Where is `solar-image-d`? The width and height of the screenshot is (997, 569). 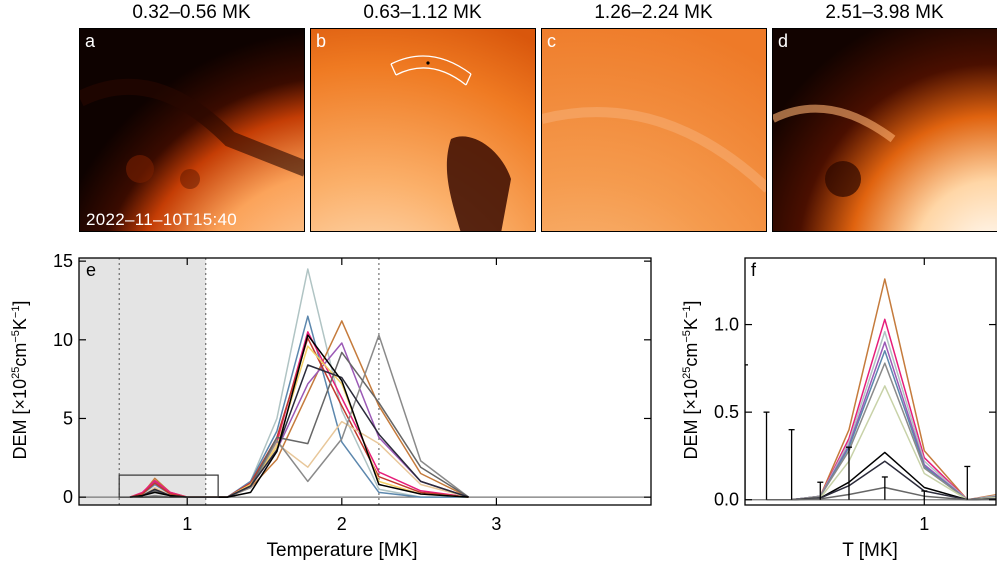
solar-image-d is located at coordinates (885, 130).